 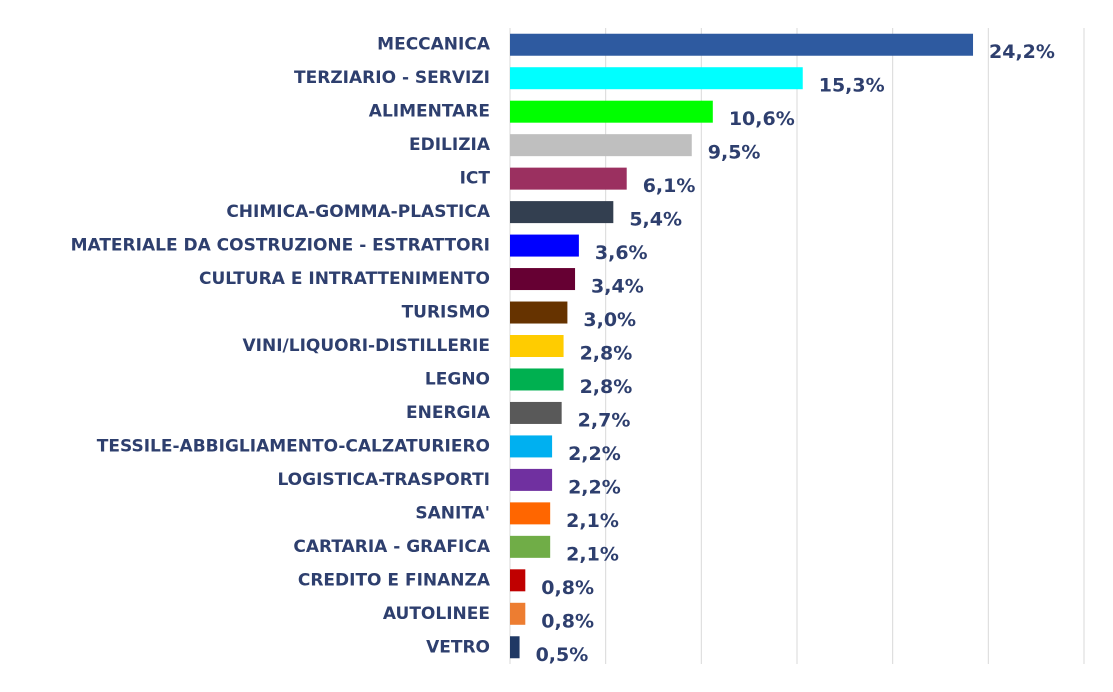 I want to click on y-tick-label: LOGISTICA-TRASPORTI, so click(x=383, y=480).